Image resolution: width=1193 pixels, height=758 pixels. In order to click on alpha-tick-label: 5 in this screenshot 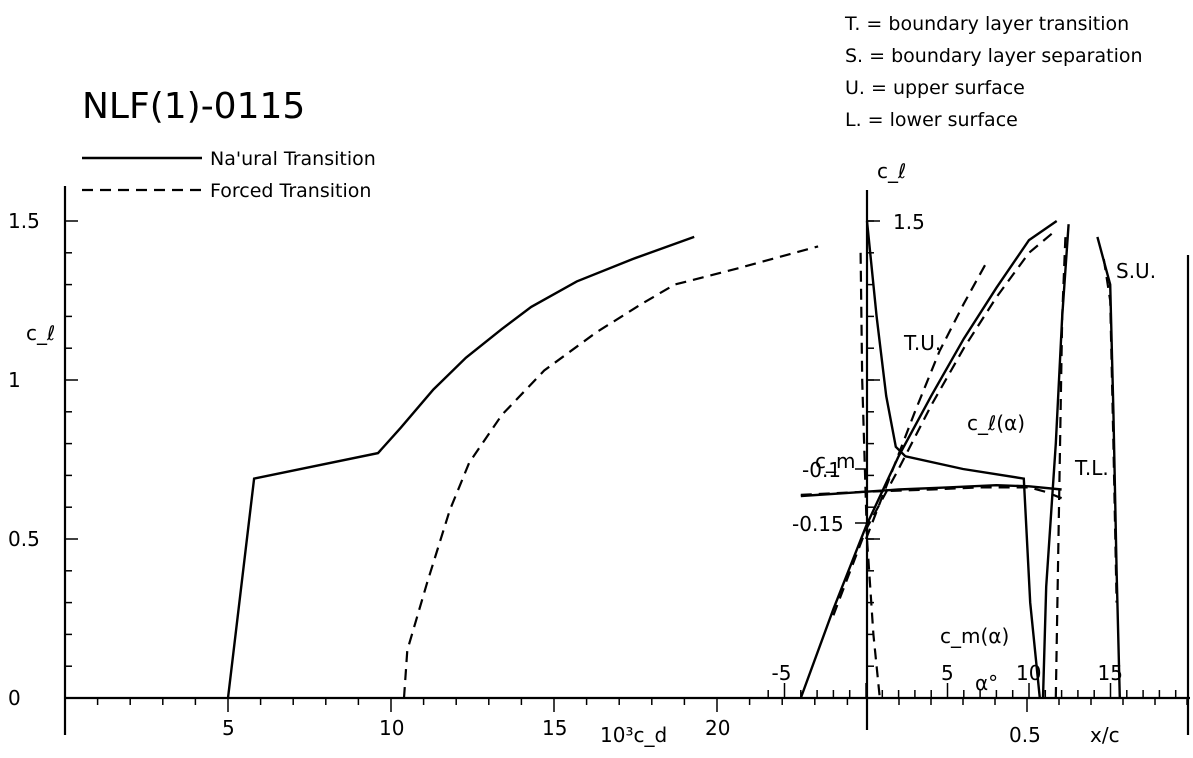, I will do `click(947, 673)`.